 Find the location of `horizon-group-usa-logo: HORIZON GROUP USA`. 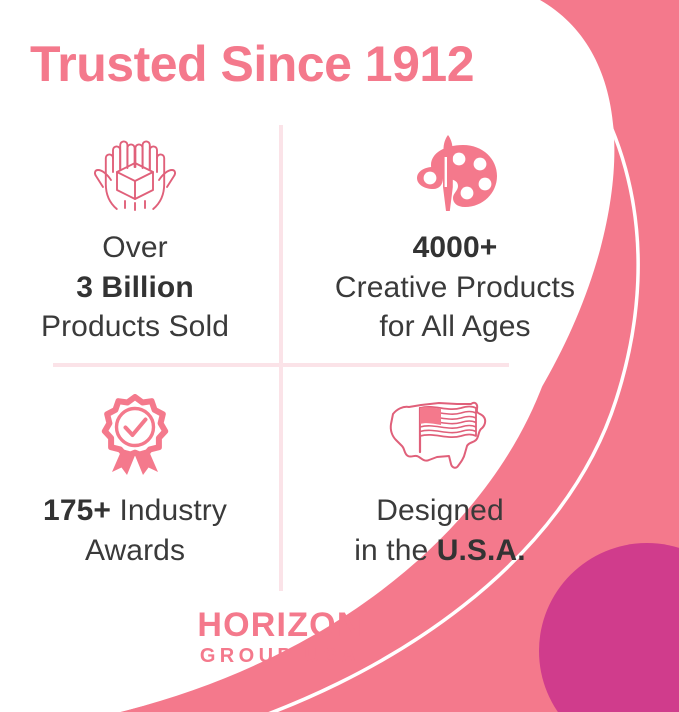

horizon-group-usa-logo: HORIZON GROUP USA is located at coordinates (280, 637).